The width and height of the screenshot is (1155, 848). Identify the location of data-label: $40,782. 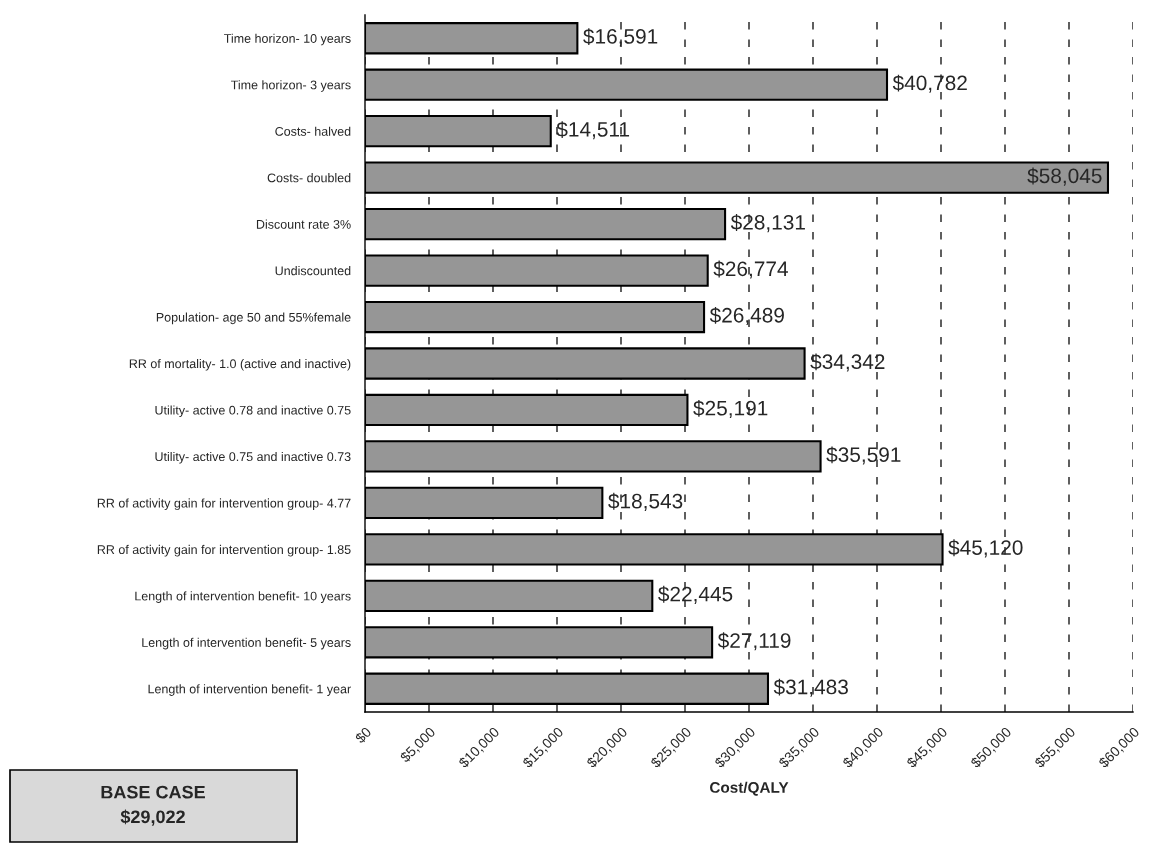
(929, 83).